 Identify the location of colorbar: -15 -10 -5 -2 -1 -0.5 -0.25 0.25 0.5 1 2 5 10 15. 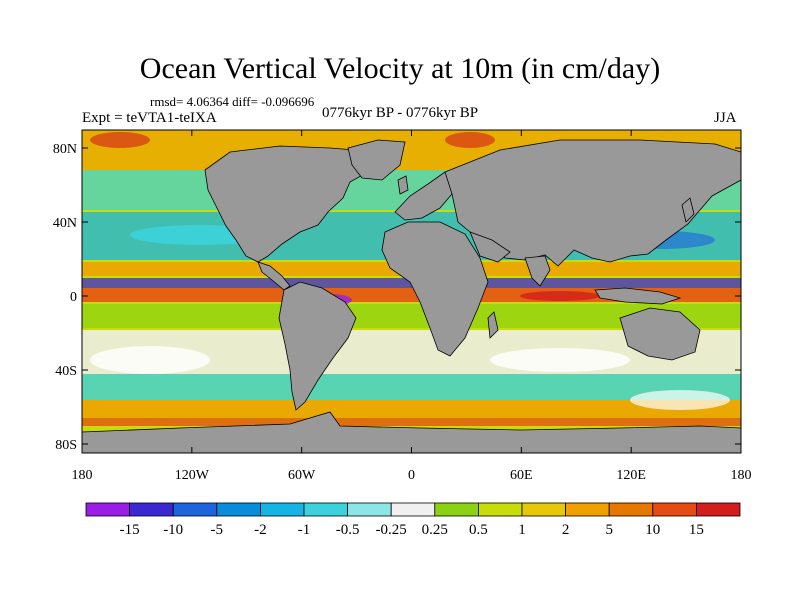
(413, 520).